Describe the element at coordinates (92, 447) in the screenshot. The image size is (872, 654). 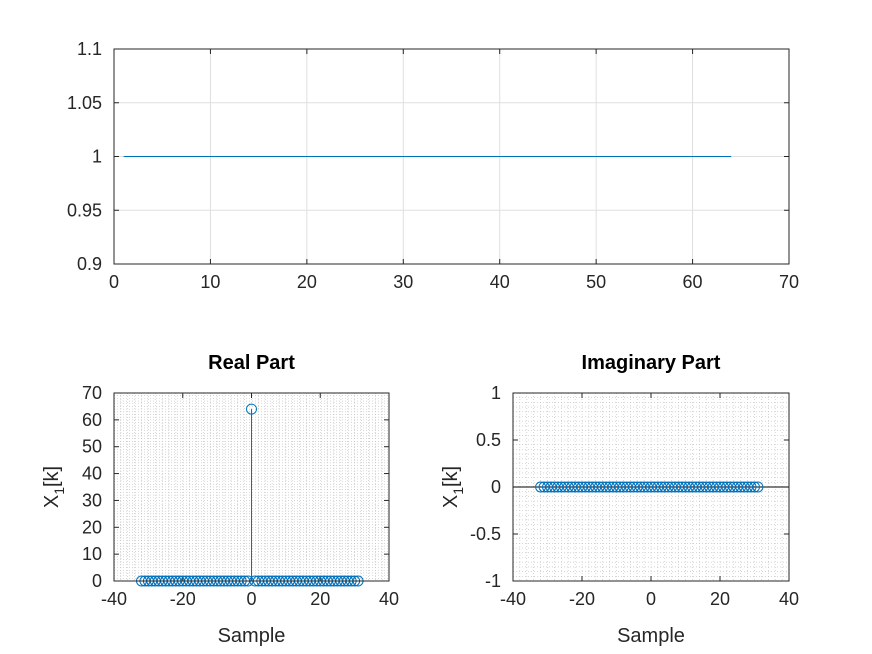
I see `y-tick-label: 50` at that location.